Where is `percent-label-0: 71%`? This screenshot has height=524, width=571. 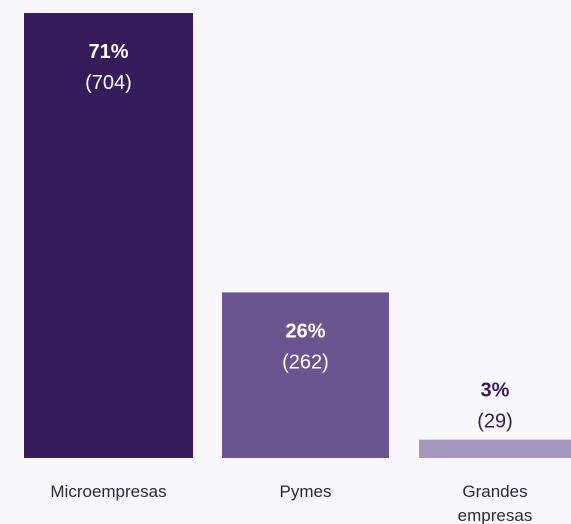 percent-label-0: 71% is located at coordinates (108, 52).